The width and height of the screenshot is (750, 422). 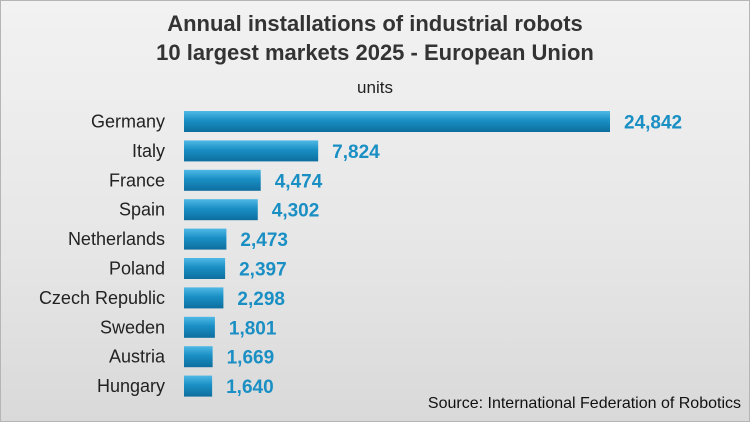 I want to click on category-label: Netherlands, so click(x=116, y=239).